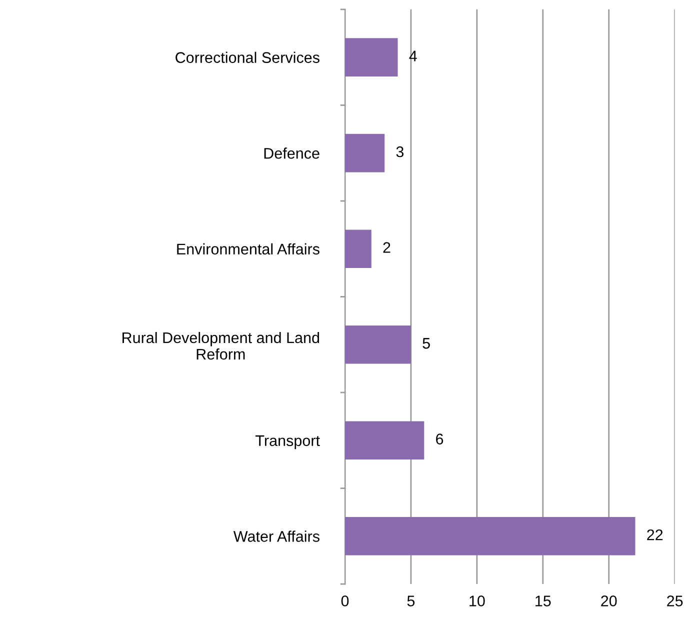 Image resolution: width=690 pixels, height=628 pixels. What do you see at coordinates (440, 439) in the screenshot?
I see `data-label: 6` at bounding box center [440, 439].